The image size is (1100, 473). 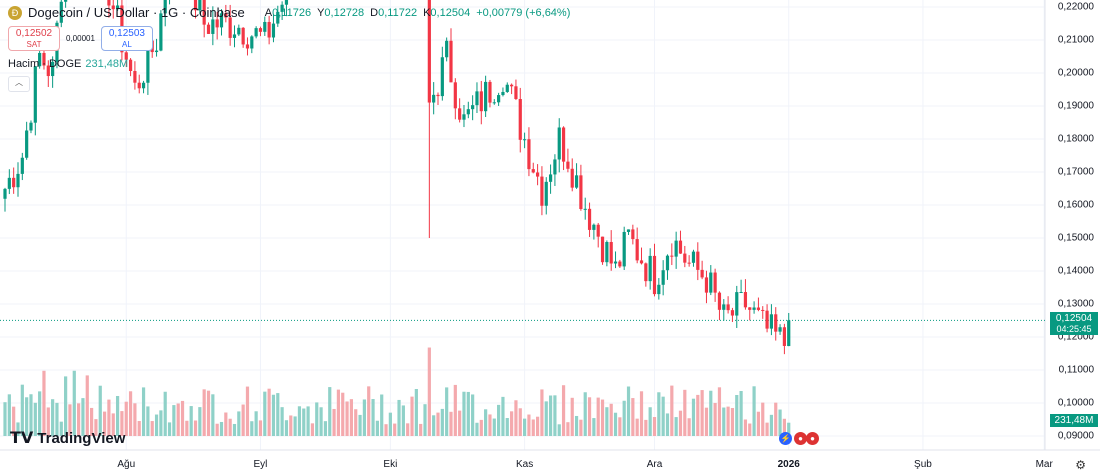 I want to click on us-flag-event-icon-2: ●, so click(x=812, y=438).